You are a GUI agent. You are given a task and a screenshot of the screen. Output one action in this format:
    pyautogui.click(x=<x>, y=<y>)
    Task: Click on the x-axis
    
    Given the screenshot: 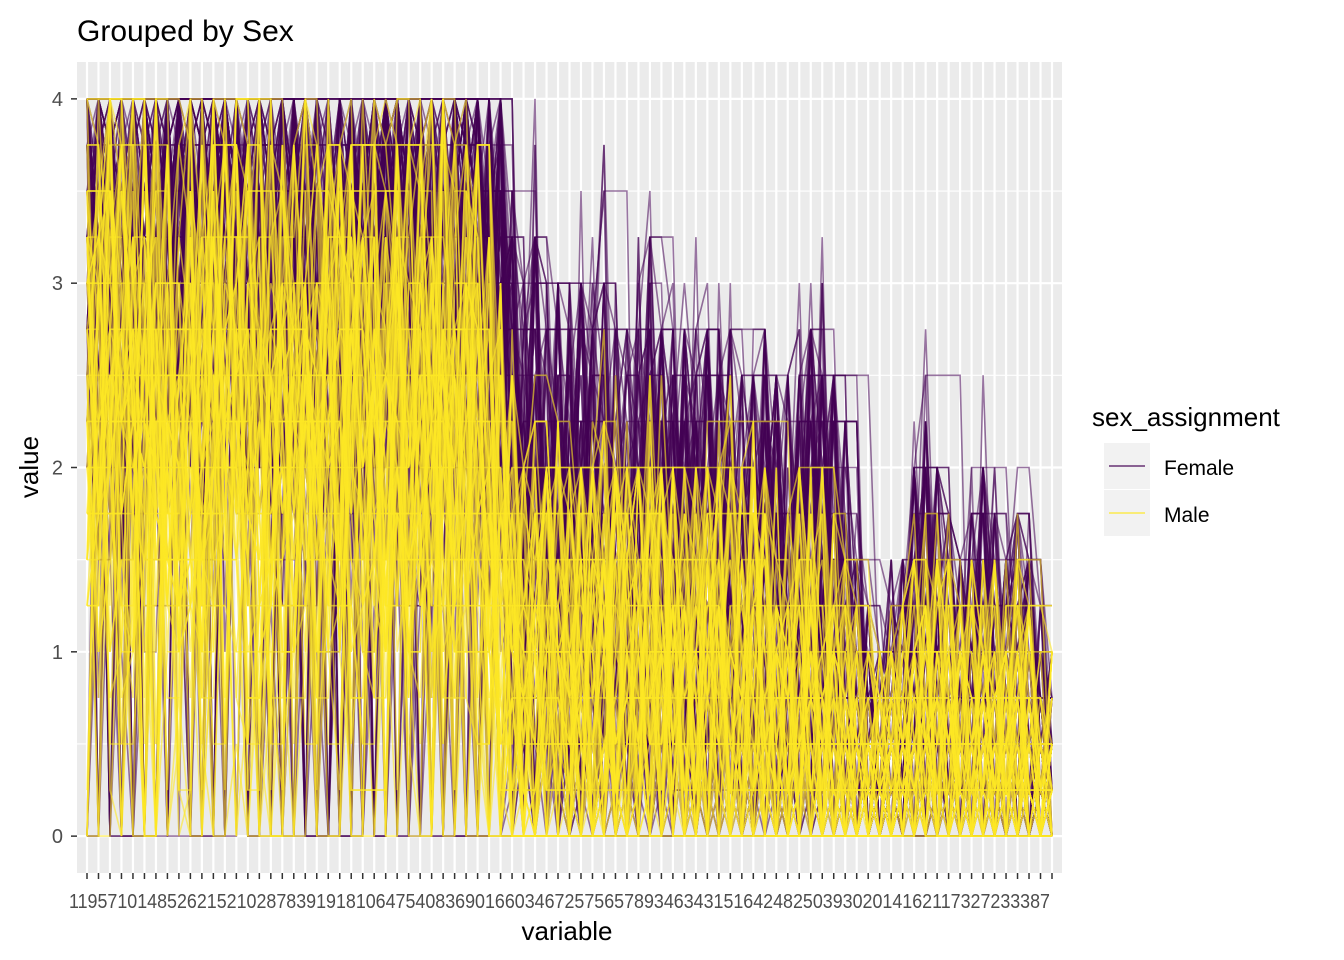 What is the action you would take?
    pyautogui.click(x=569, y=876)
    